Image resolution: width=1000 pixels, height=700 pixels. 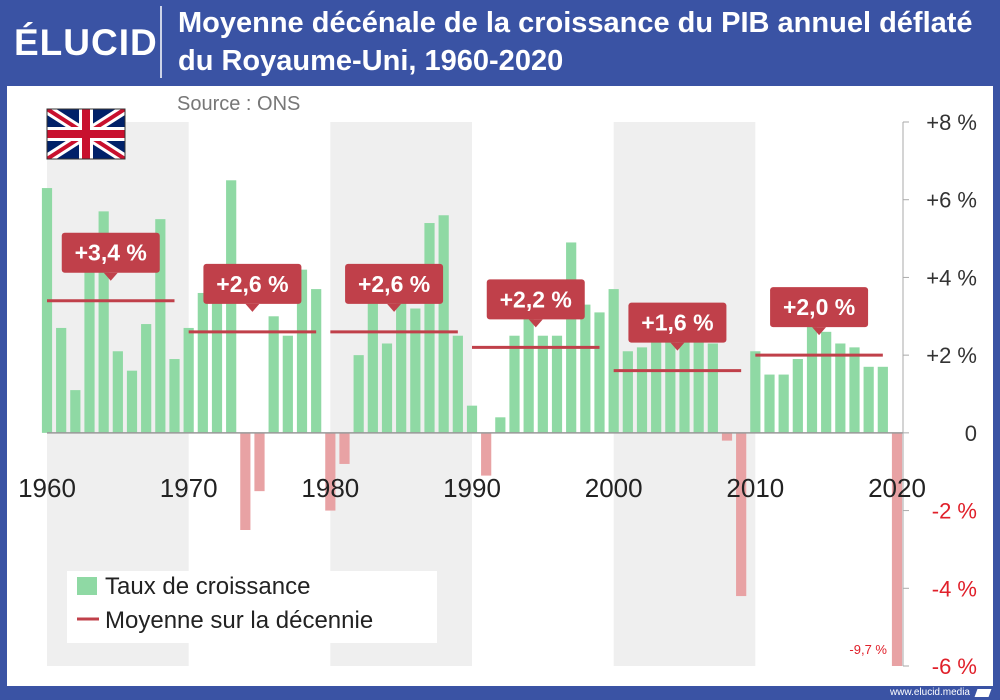 I want to click on decade-mean-labels: +3,4 % +2,6 % +2,6 % +2,2 % +1,6 % +2,0 %, so click(x=465, y=291).